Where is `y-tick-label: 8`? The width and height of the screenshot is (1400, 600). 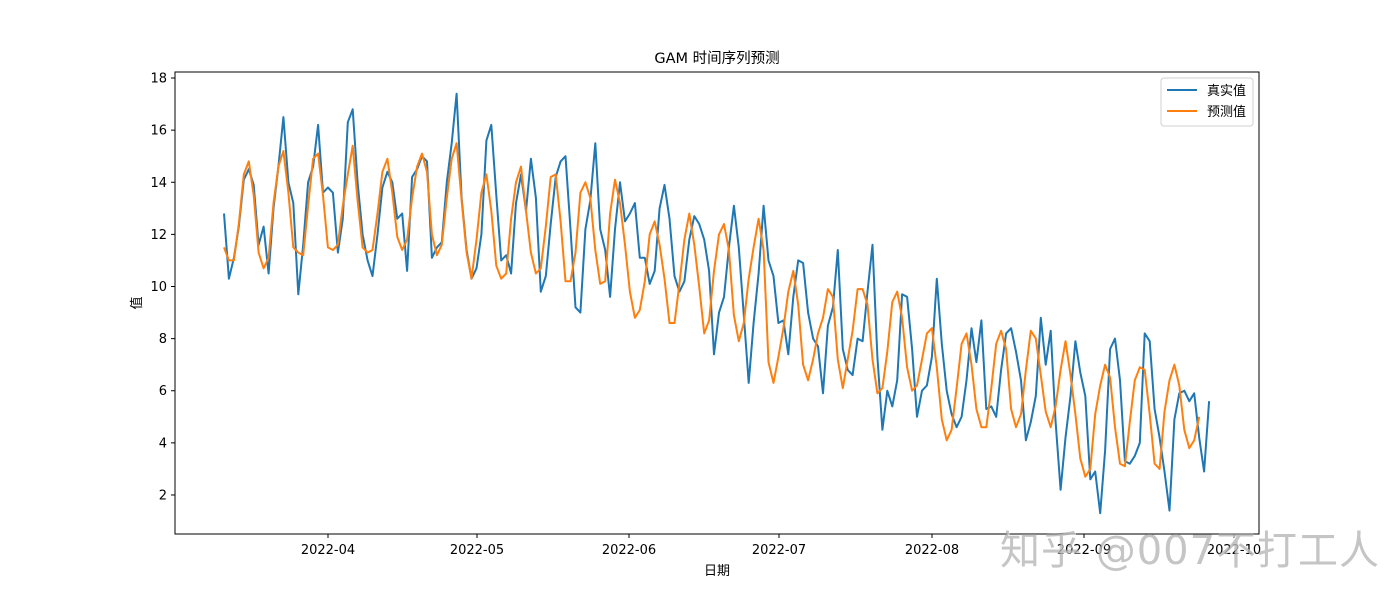 y-tick-label: 8 is located at coordinates (163, 339).